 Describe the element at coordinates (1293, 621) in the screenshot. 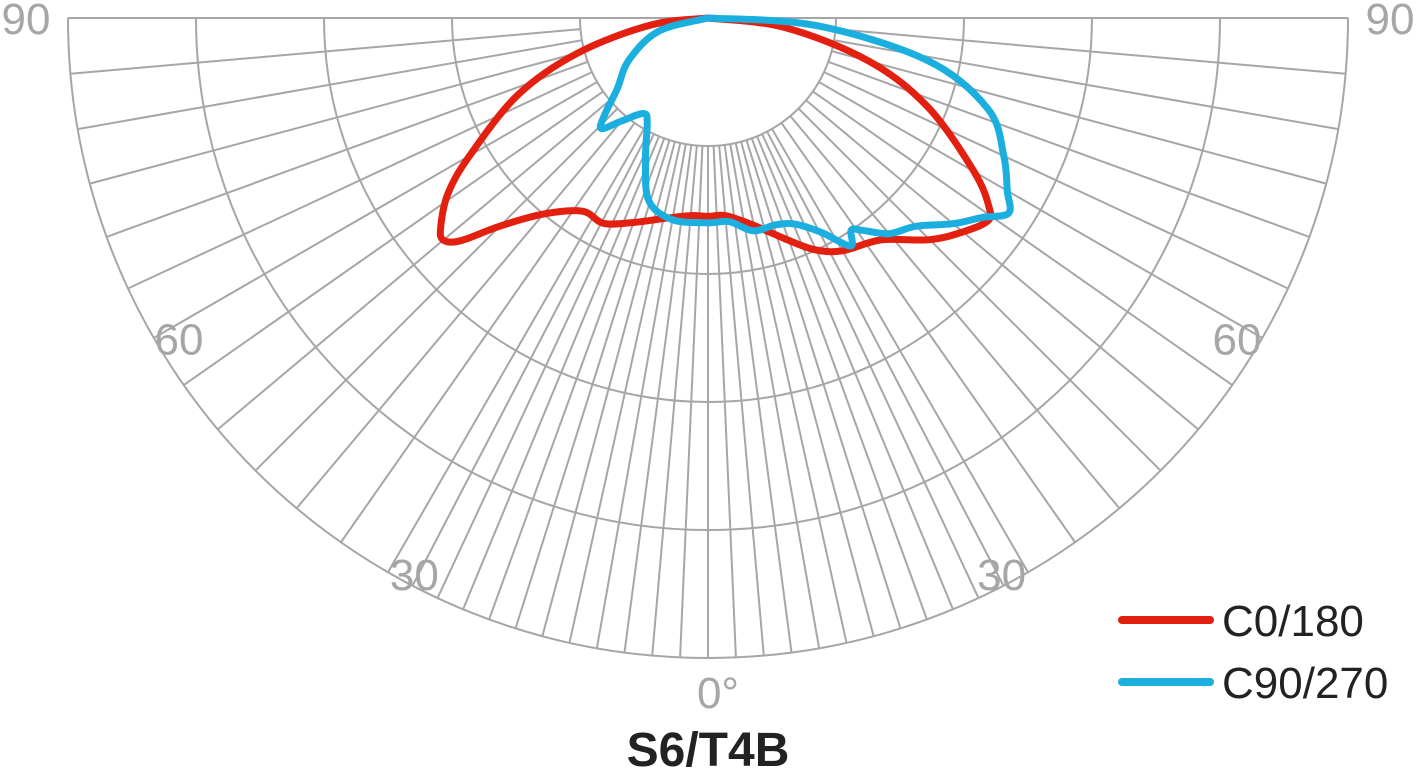

I see `legend-label-c0-180: C0/180` at that location.